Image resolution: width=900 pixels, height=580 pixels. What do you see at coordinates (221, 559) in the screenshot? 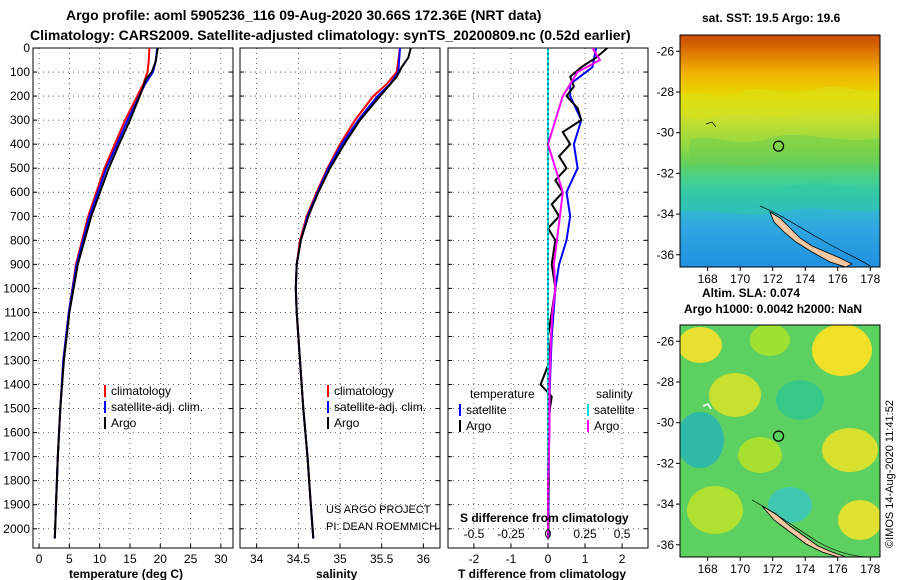
I see `x-tick-label: 30` at bounding box center [221, 559].